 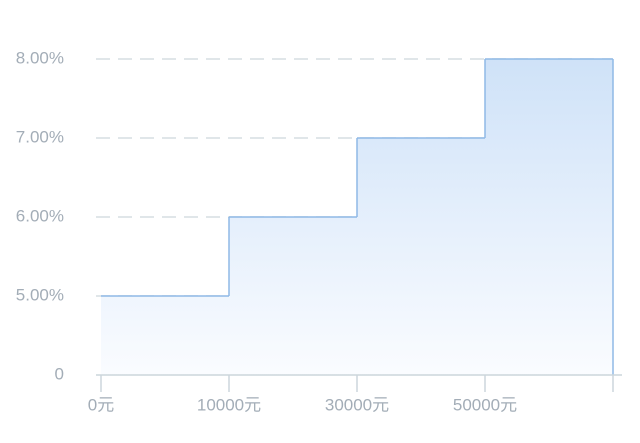 I want to click on y-tick-label: 6.00%, so click(x=40, y=215).